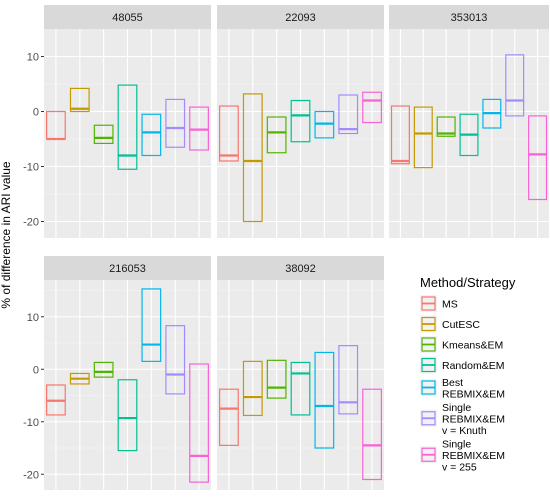  What do you see at coordinates (468, 282) in the screenshot?
I see `legend-title: Method/Strategy` at bounding box center [468, 282].